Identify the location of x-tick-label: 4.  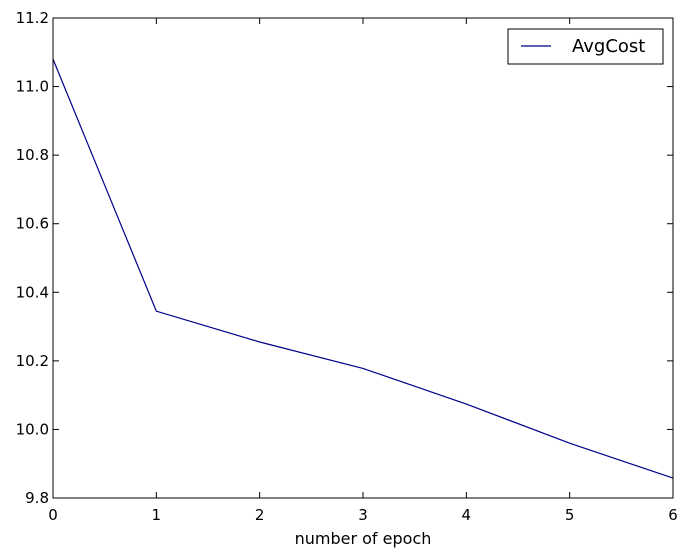
(467, 515).